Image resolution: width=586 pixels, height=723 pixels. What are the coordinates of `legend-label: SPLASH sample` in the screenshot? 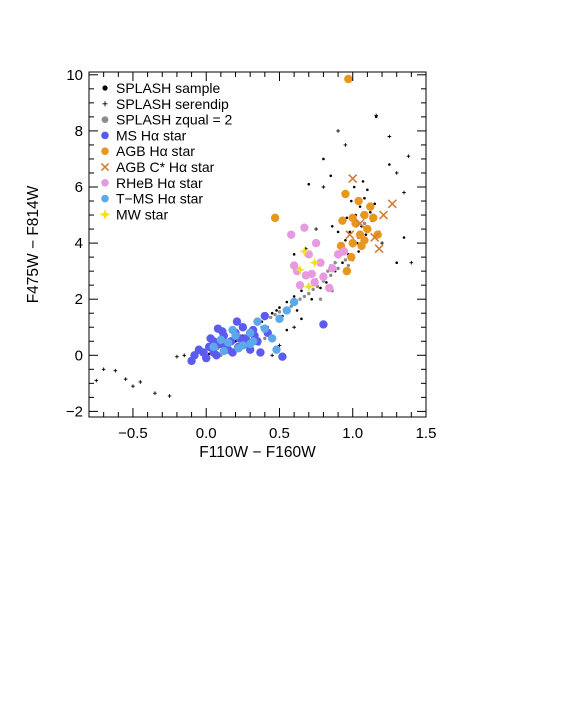 It's located at (168, 88).